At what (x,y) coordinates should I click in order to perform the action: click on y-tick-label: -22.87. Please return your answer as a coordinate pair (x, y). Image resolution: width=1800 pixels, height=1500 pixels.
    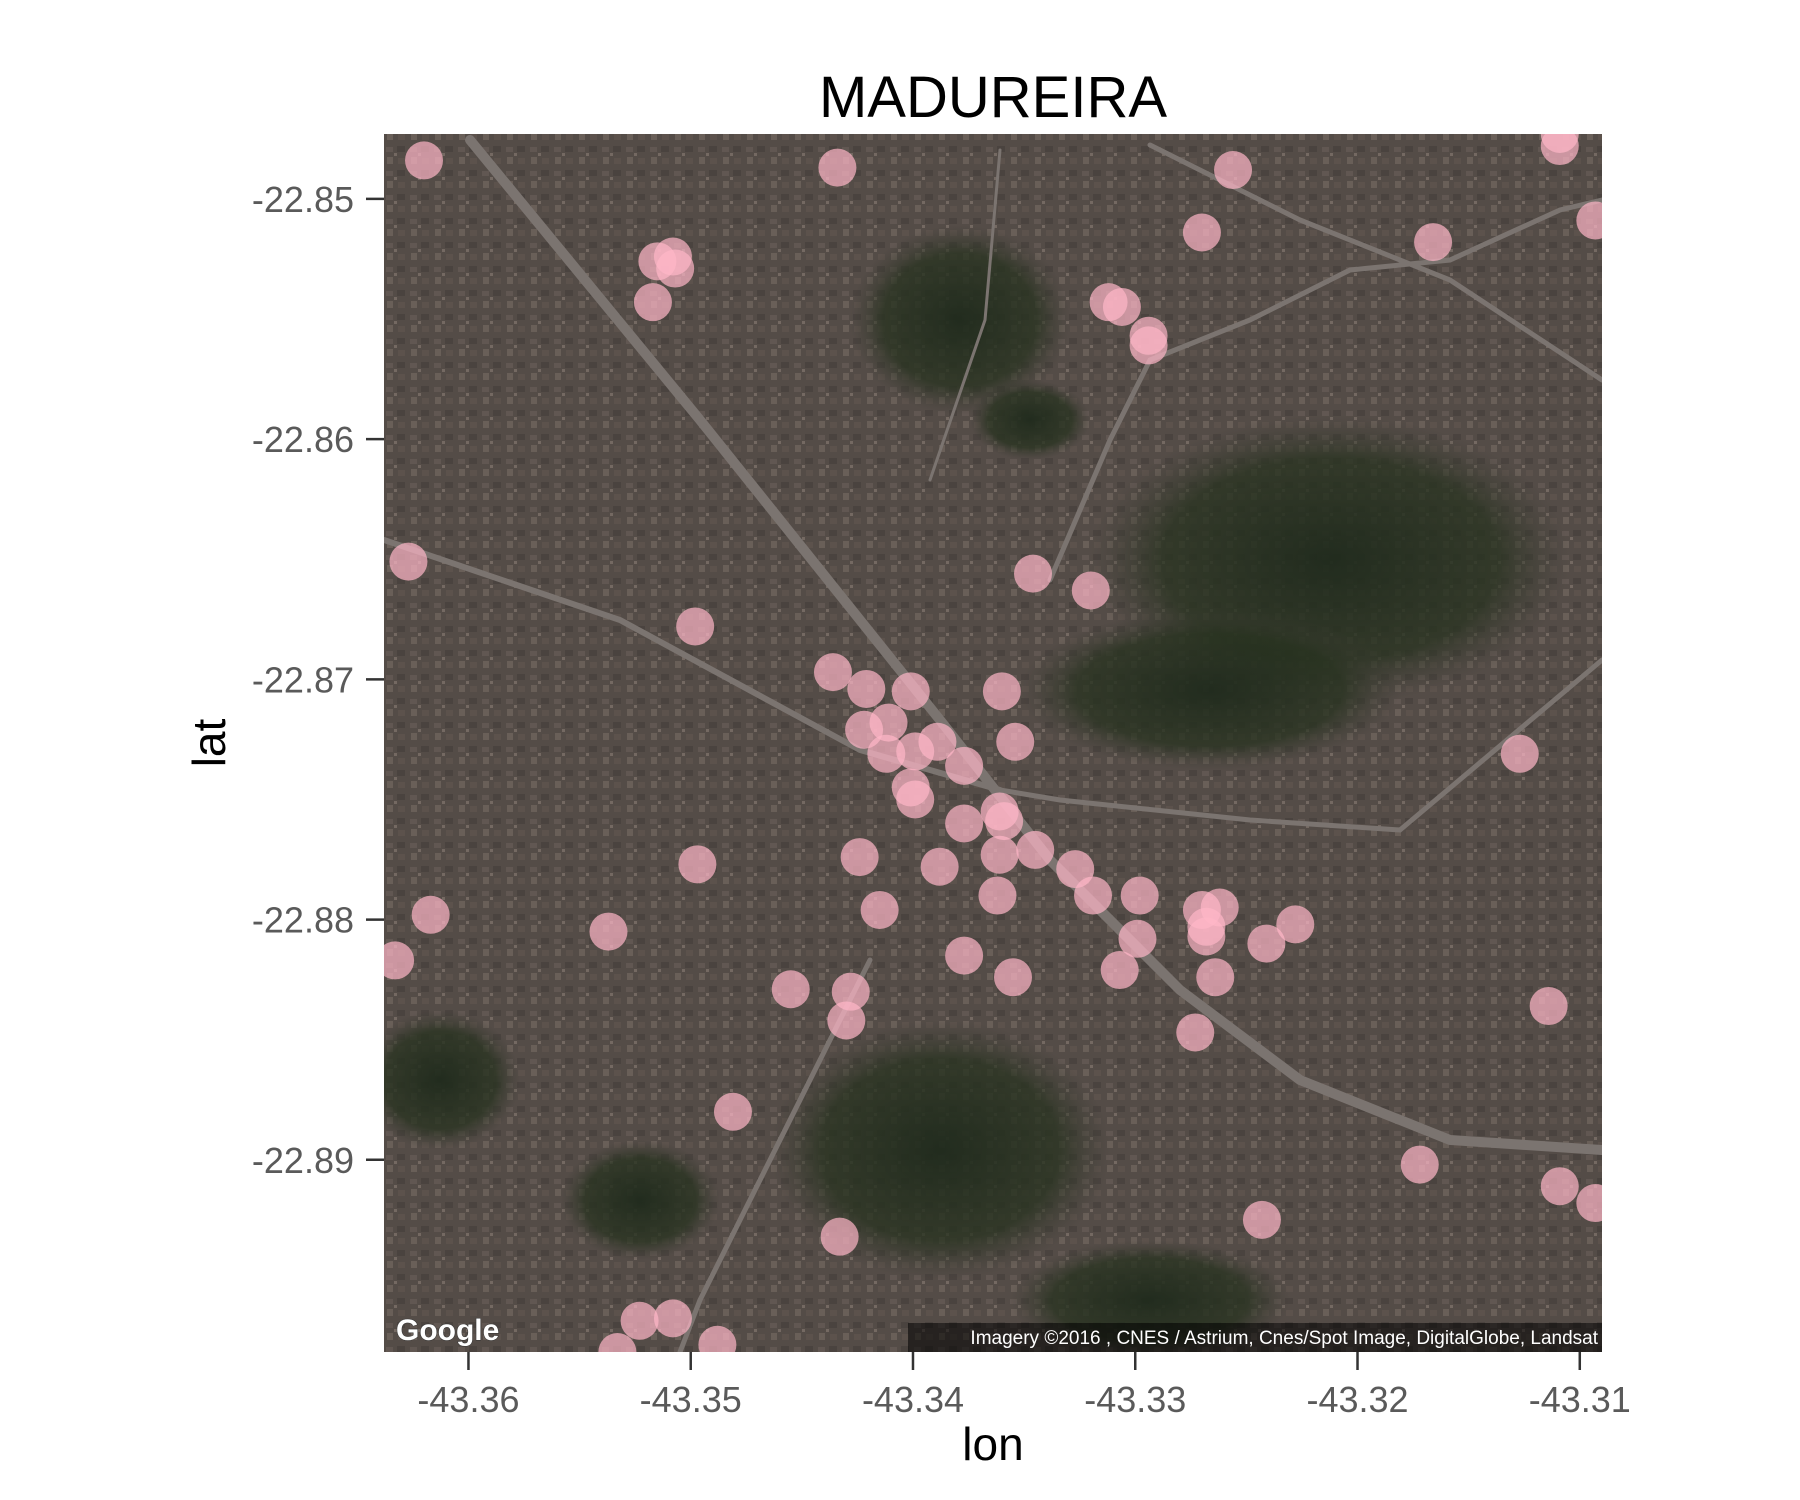
    Looking at the image, I should click on (303, 679).